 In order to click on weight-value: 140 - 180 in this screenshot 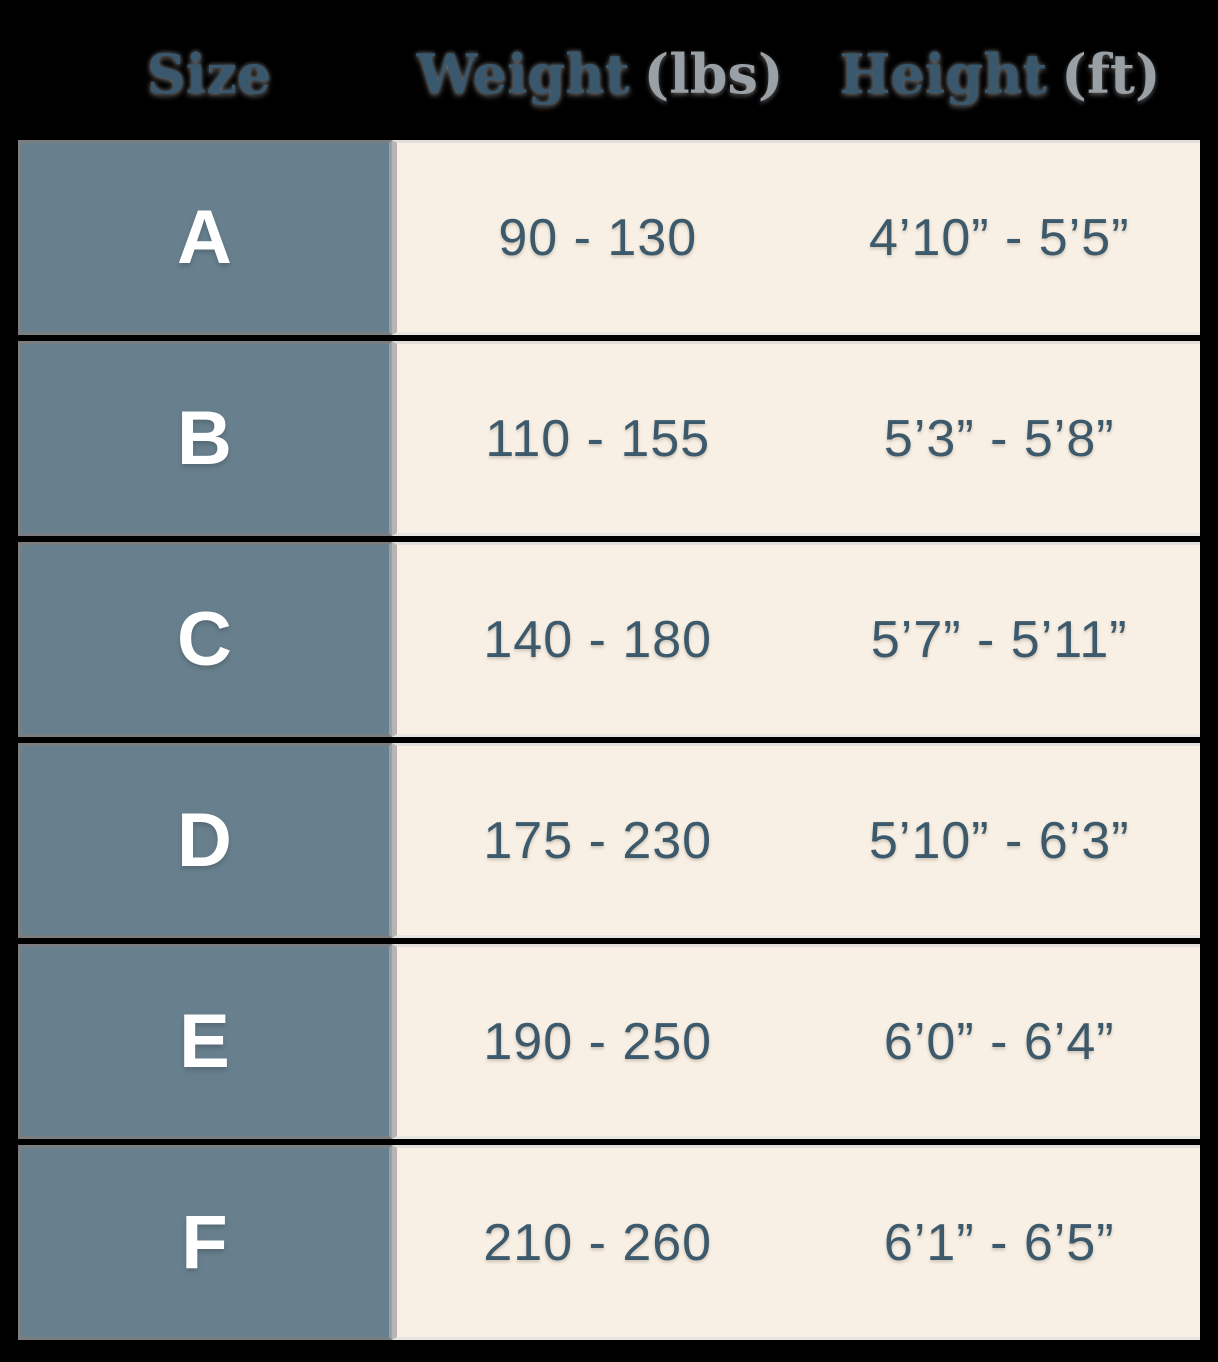, I will do `click(598, 639)`.